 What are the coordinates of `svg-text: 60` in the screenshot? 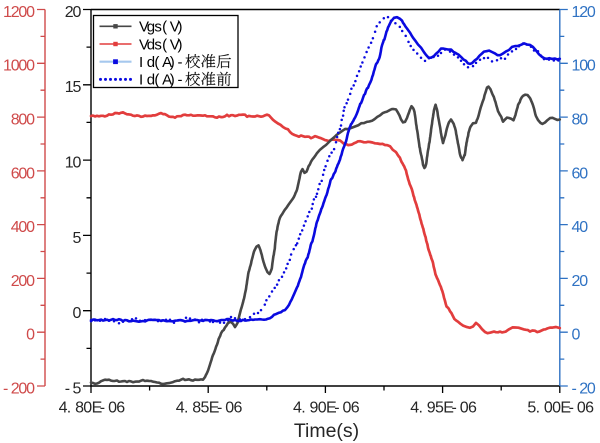 It's located at (580, 173).